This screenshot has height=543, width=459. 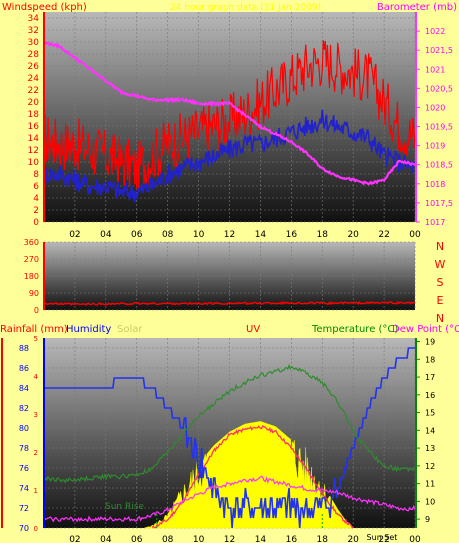 I want to click on solar-area, so click(x=249, y=475).